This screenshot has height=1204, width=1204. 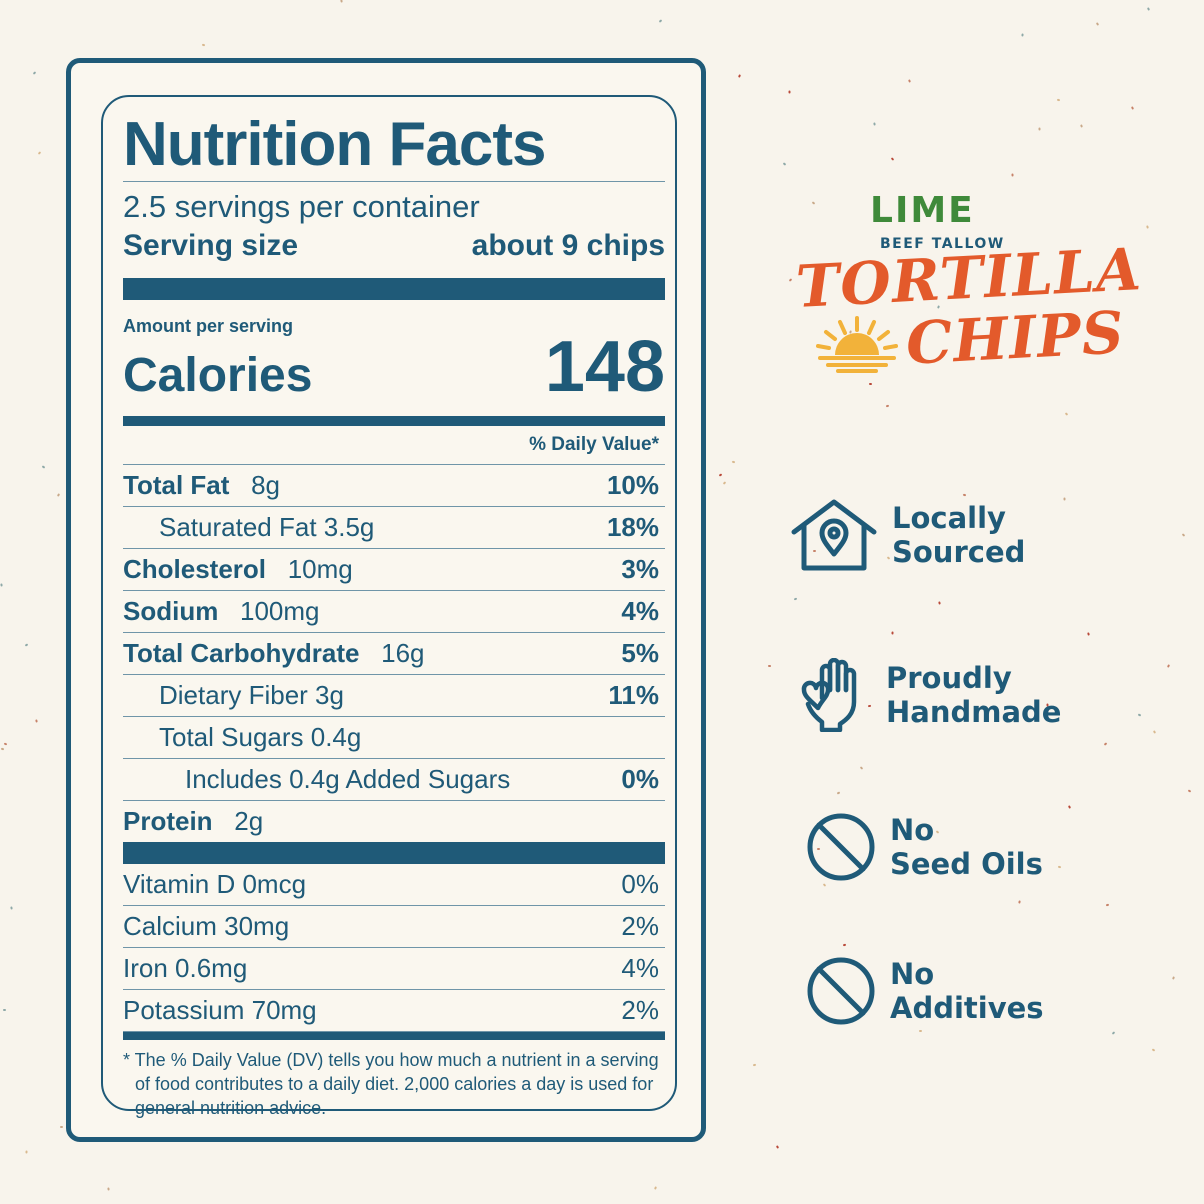 I want to click on calories-value: 148, so click(x=604, y=367).